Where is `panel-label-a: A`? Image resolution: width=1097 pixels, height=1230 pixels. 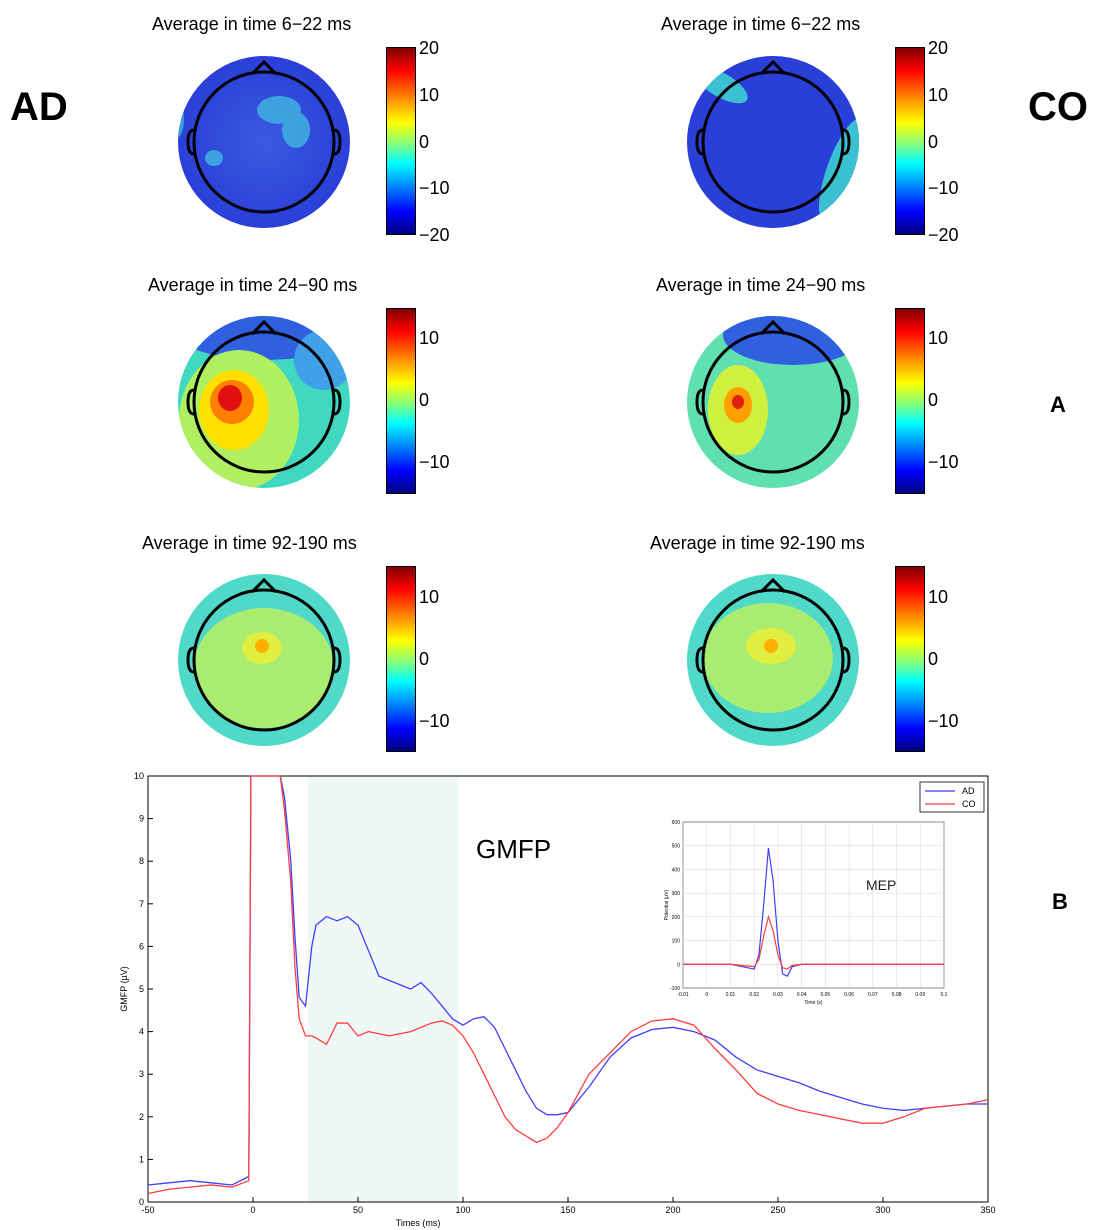
panel-label-a: A is located at coordinates (1058, 404).